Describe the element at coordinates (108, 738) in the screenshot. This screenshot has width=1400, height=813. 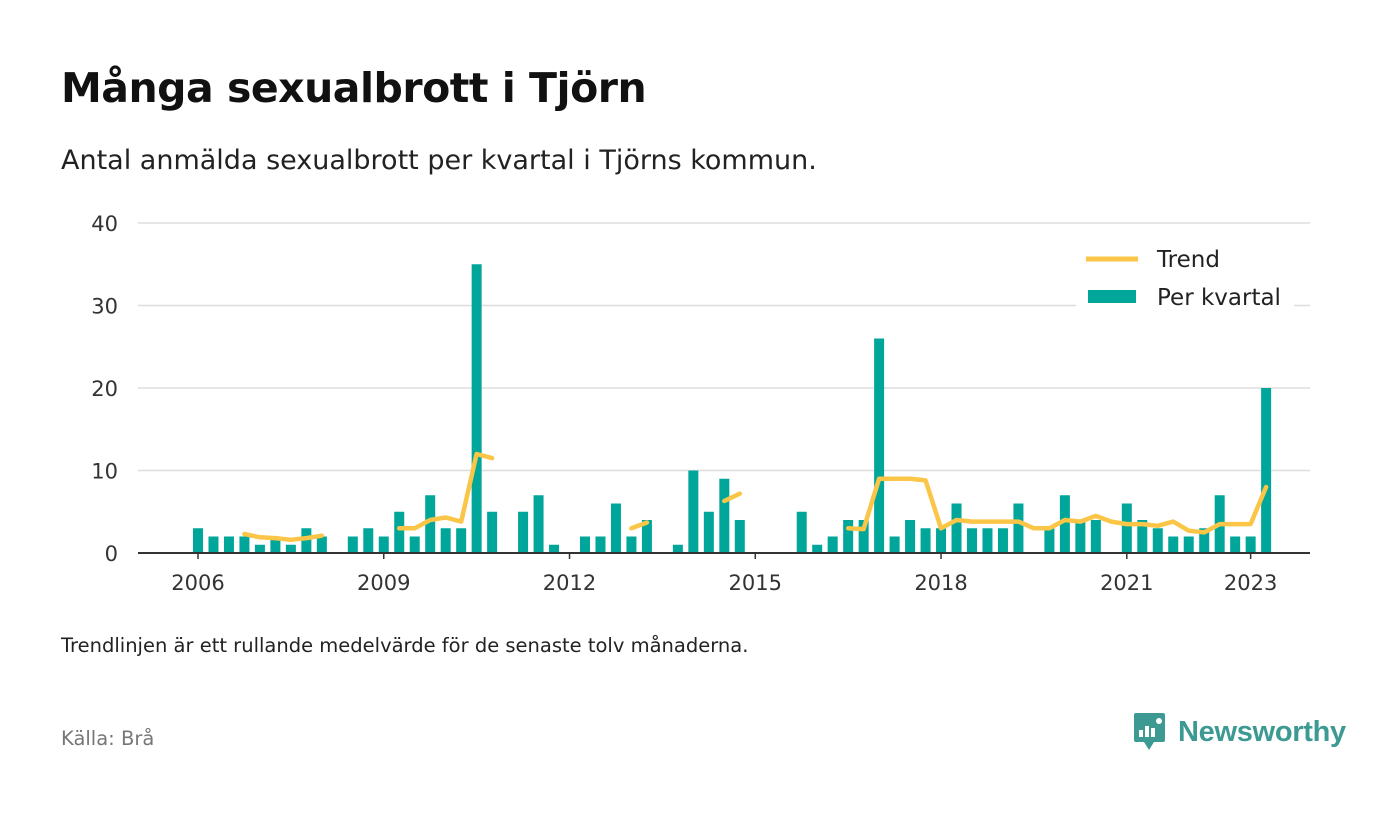
I see `source-label: Källa: Brå` at that location.